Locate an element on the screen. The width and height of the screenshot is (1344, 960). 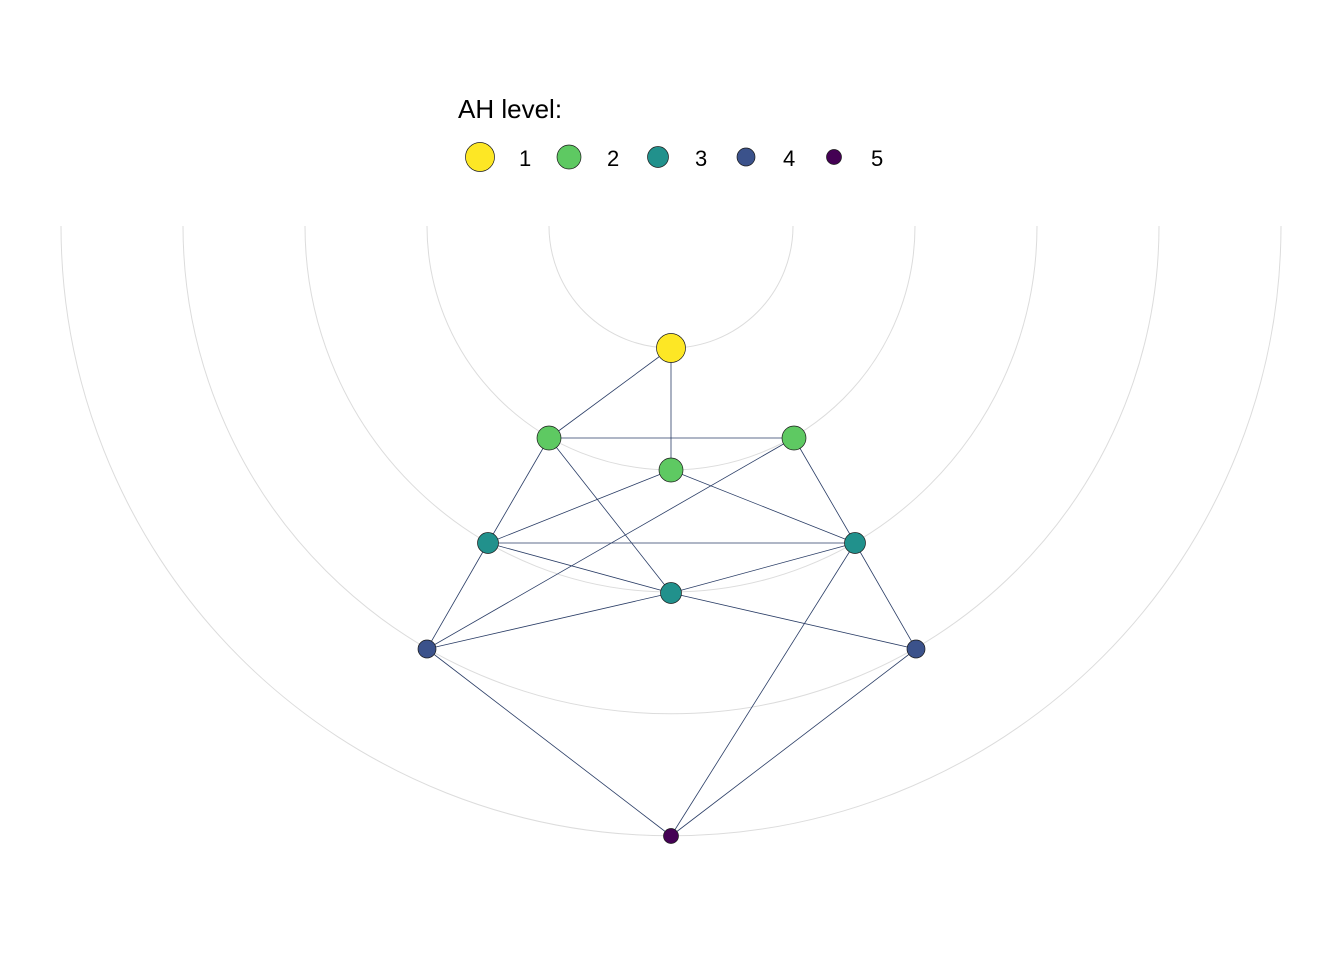
legend-item-5: 5 is located at coordinates (854, 158).